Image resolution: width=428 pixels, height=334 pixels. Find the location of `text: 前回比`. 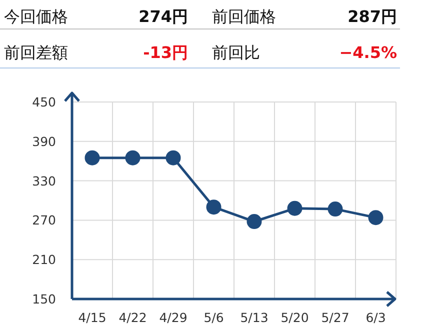

text: 前回比 is located at coordinates (236, 52).